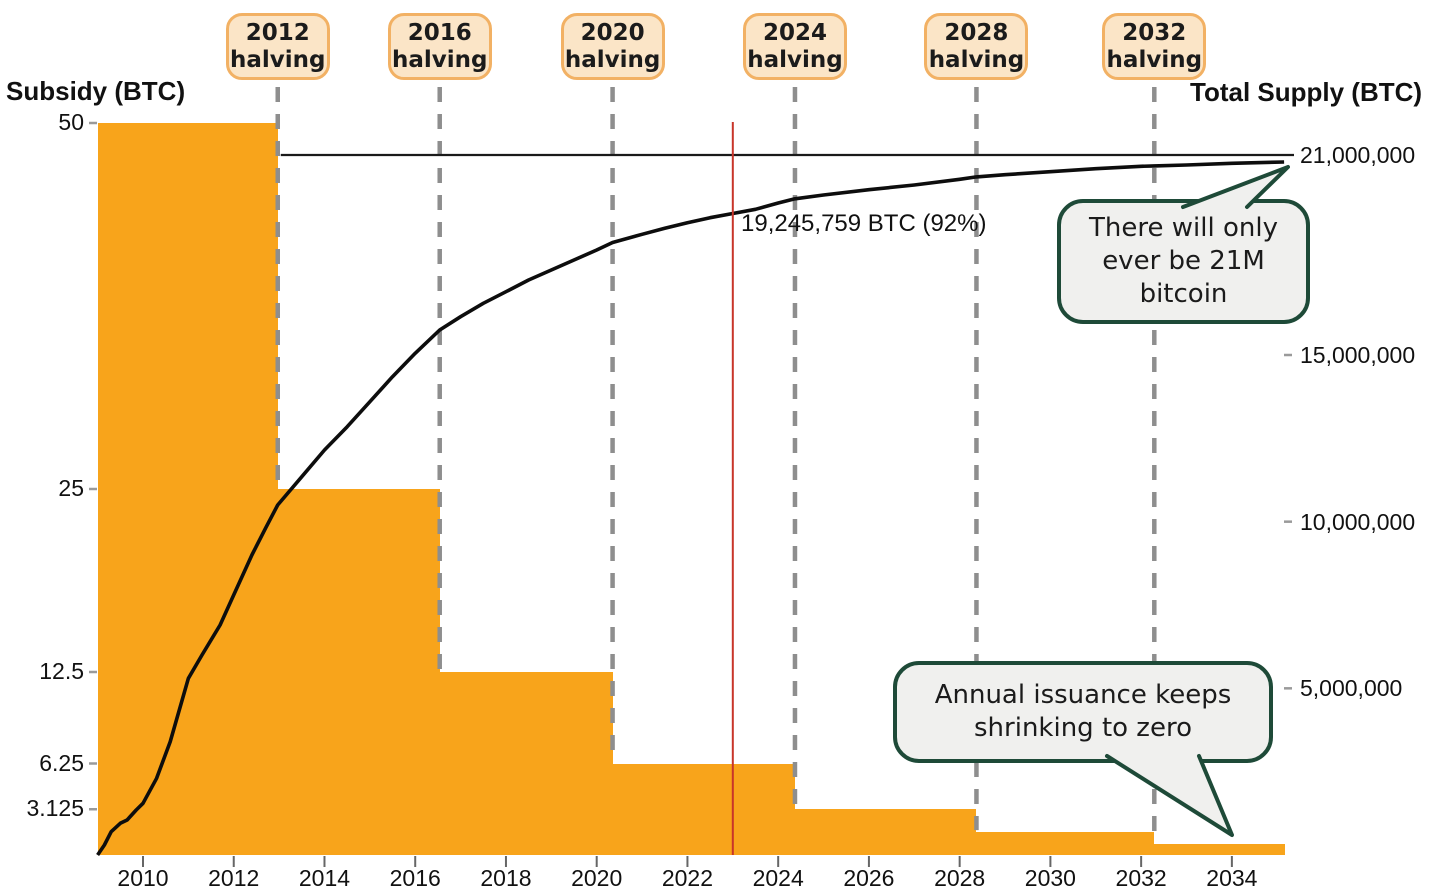 This screenshot has height=896, width=1440. Describe the element at coordinates (506, 878) in the screenshot. I see `x-tick-label-2018: 2018` at that location.